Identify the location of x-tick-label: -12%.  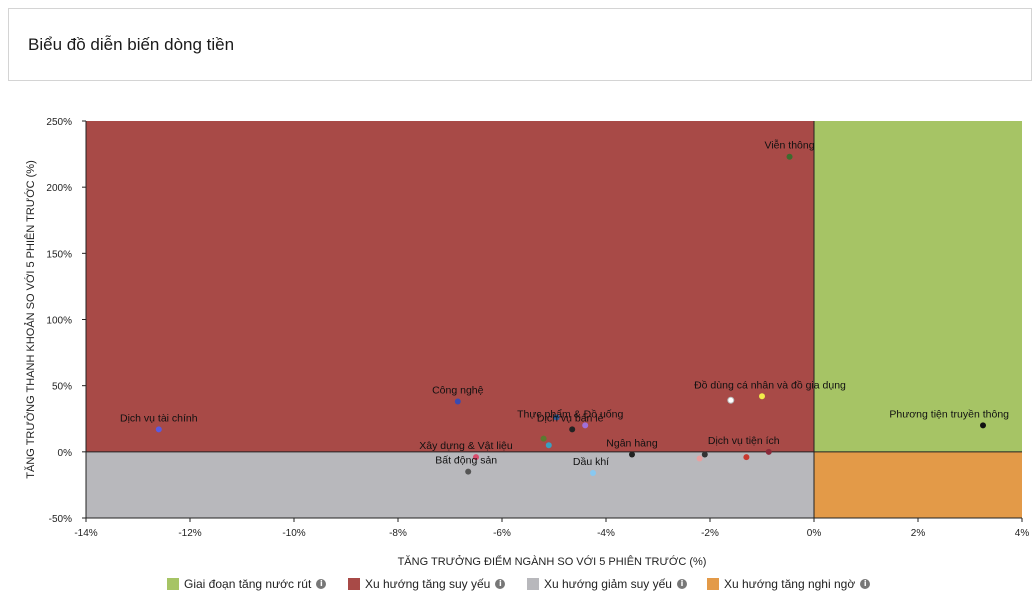
(189, 533).